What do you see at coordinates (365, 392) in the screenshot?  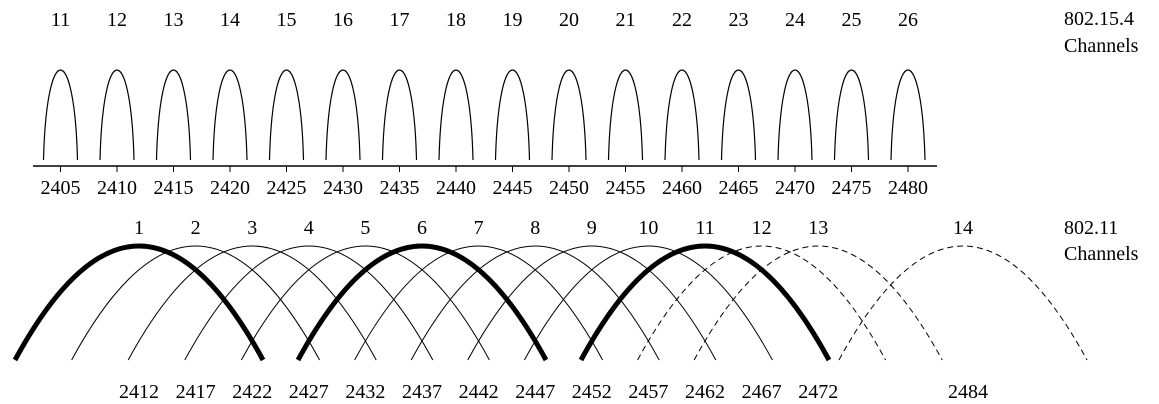 I see `wifi-freq-label: 2432` at bounding box center [365, 392].